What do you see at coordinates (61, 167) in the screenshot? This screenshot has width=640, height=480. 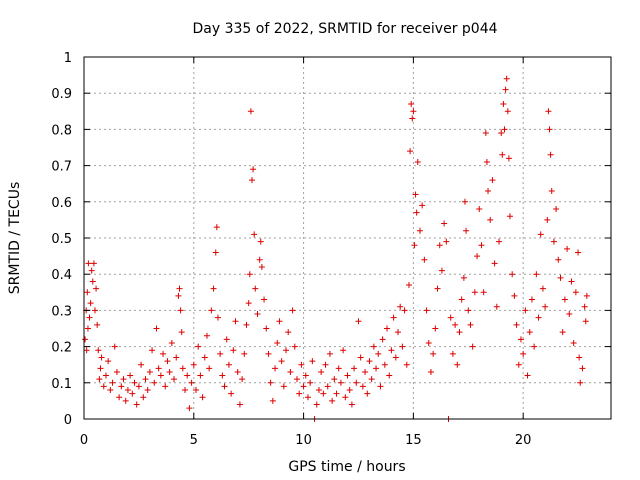 I see `y-tick-label: 0.7` at bounding box center [61, 167].